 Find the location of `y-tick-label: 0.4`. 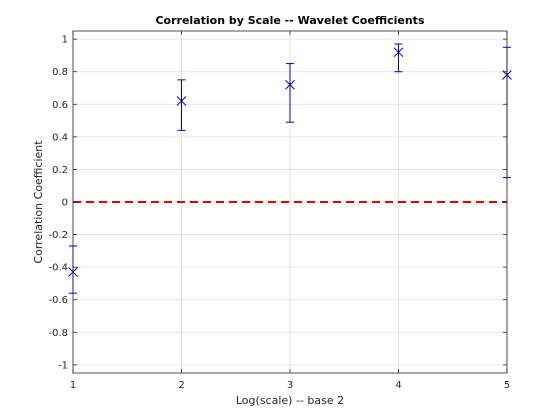

y-tick-label: 0.4 is located at coordinates (60, 137).